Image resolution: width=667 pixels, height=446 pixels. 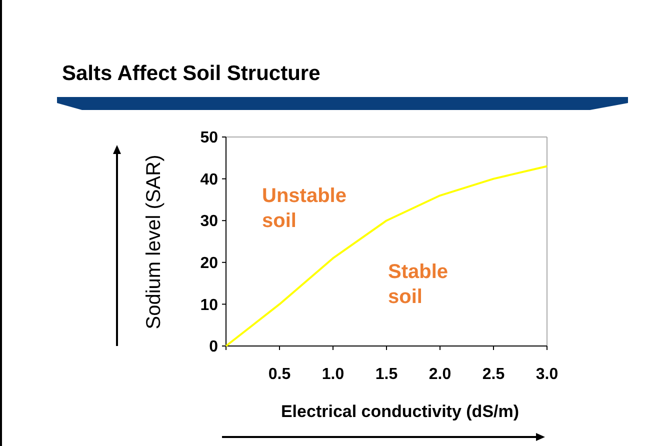 I want to click on x-tick-label: 3.0, so click(x=547, y=374).